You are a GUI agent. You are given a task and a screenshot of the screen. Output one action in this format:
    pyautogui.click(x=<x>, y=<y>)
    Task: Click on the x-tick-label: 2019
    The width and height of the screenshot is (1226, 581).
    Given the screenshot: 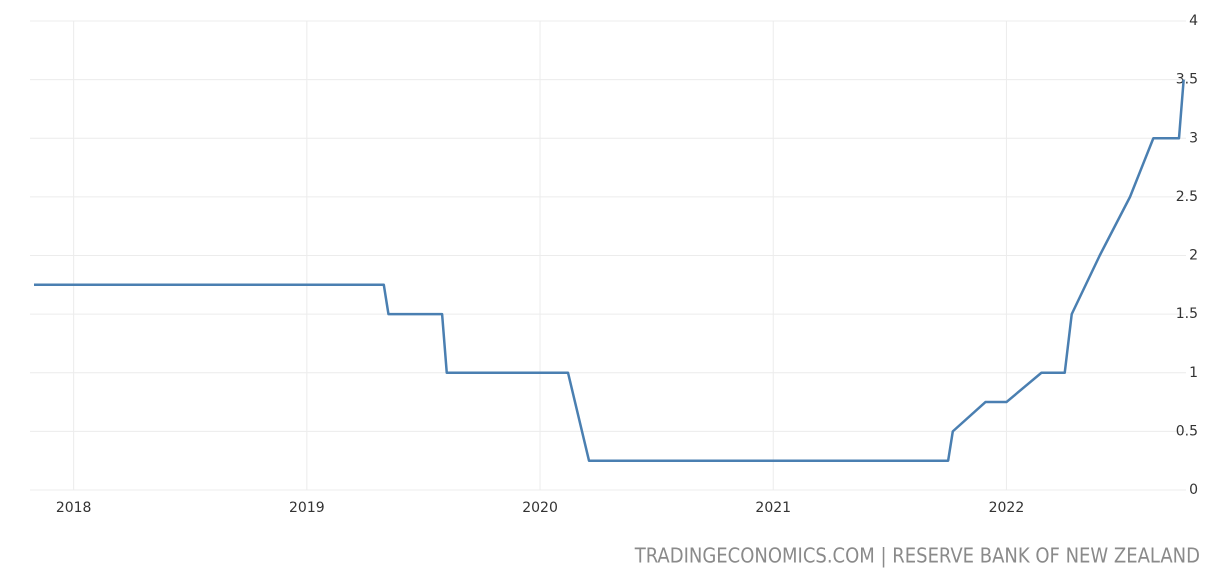 What is the action you would take?
    pyautogui.click(x=307, y=508)
    